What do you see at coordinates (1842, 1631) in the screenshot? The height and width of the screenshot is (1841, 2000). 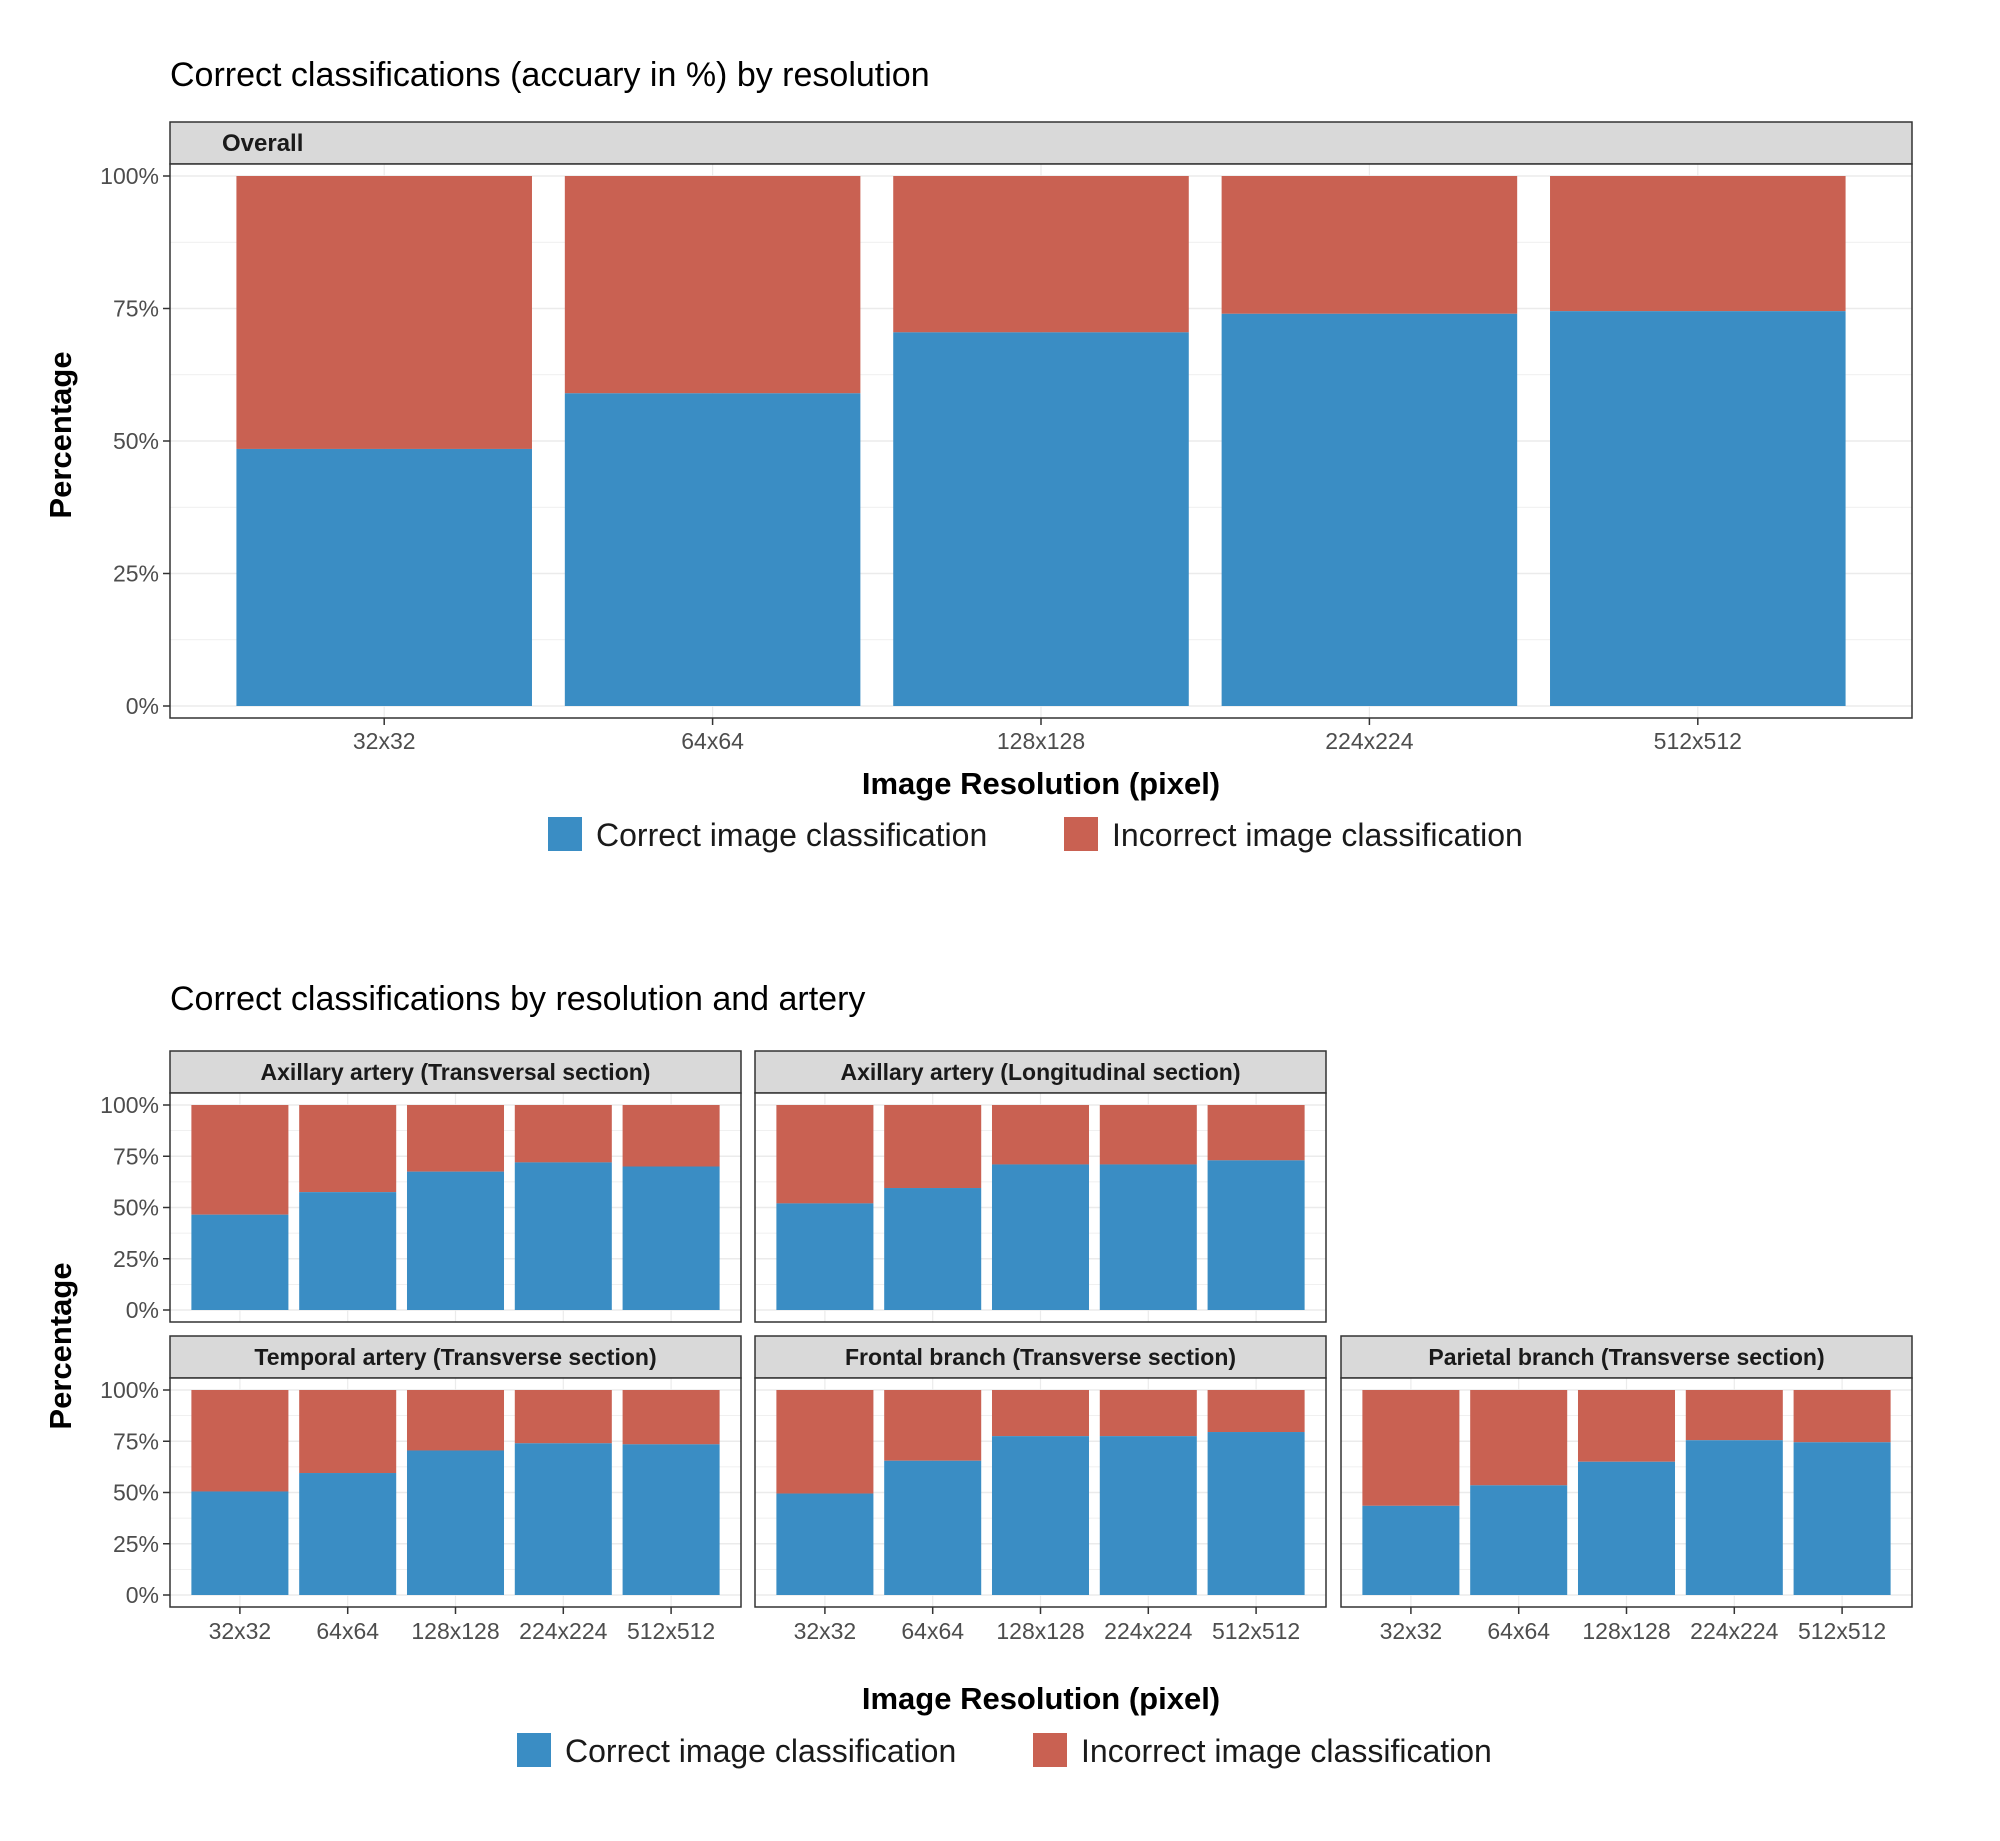 I see `parietal-transverse-x-tick-label: 512x512` at bounding box center [1842, 1631].